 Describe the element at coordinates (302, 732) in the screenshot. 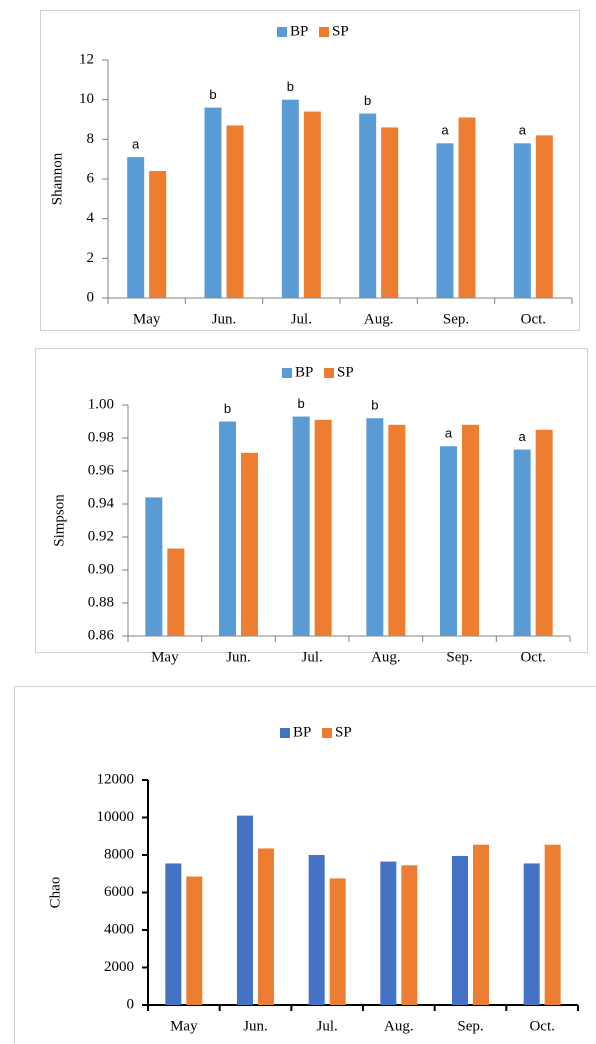

I see `legend-label: BP` at that location.